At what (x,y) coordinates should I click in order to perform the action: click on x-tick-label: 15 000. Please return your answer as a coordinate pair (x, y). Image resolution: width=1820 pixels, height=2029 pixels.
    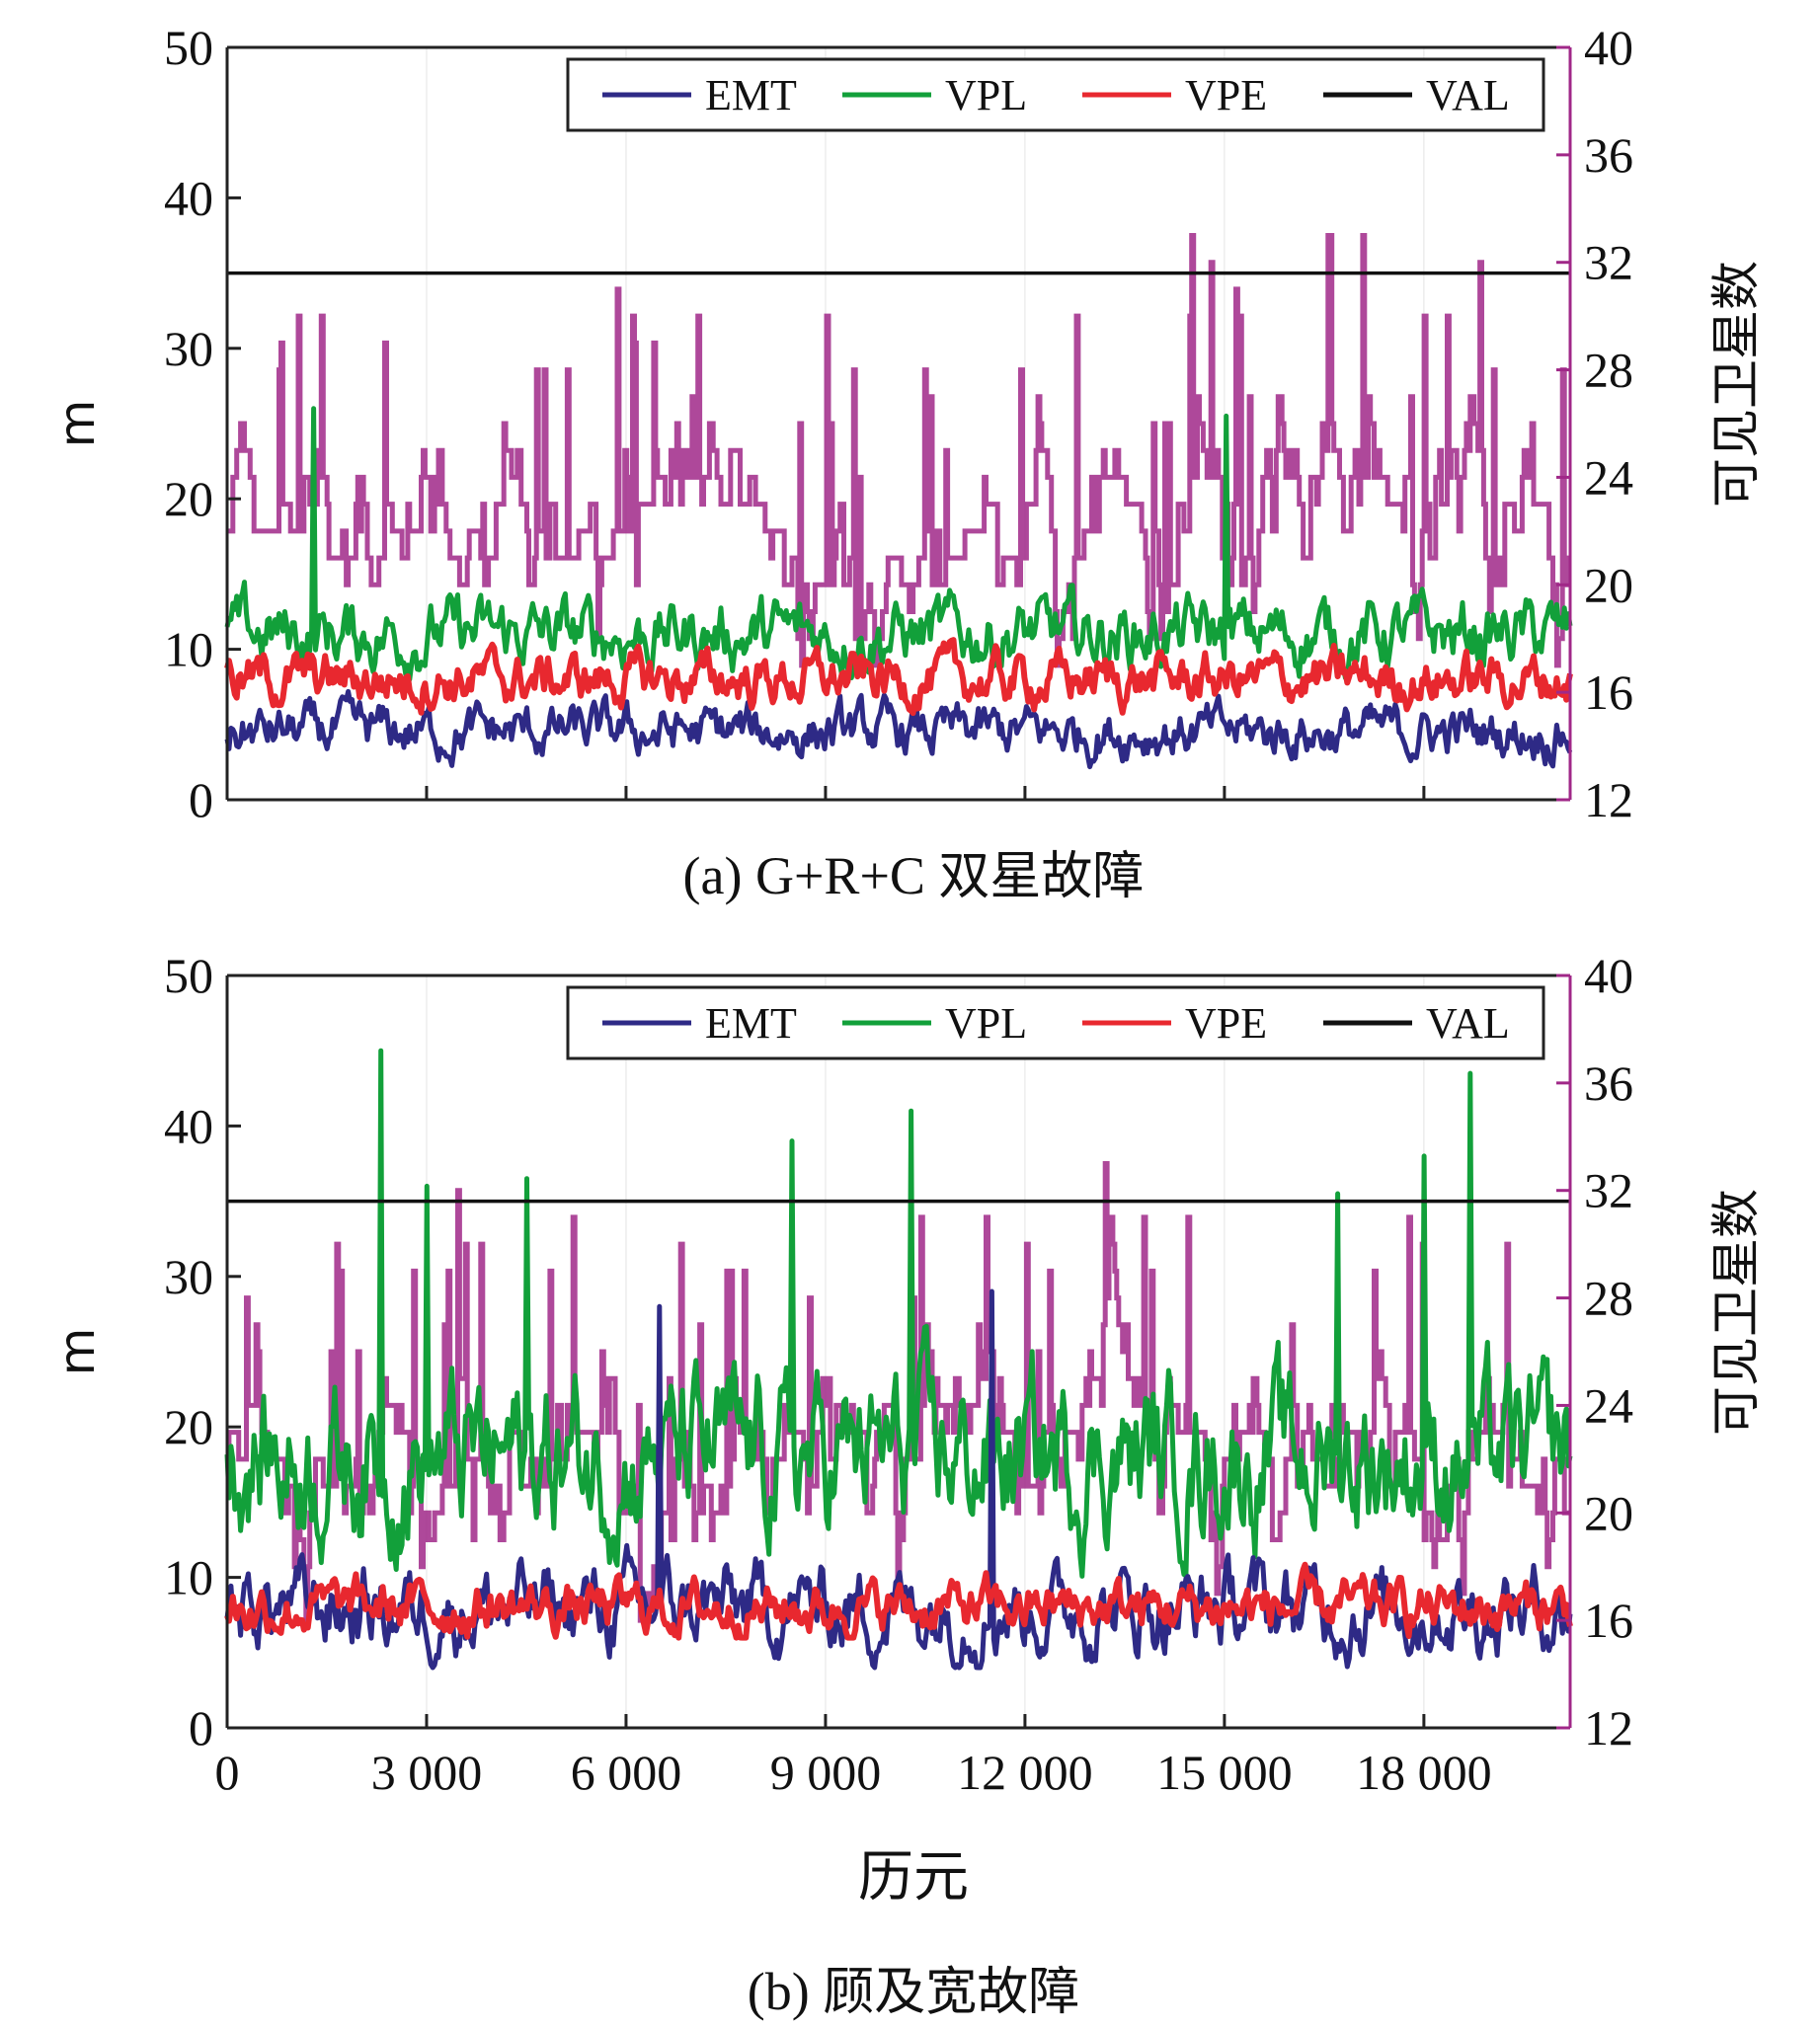
    Looking at the image, I should click on (1224, 1772).